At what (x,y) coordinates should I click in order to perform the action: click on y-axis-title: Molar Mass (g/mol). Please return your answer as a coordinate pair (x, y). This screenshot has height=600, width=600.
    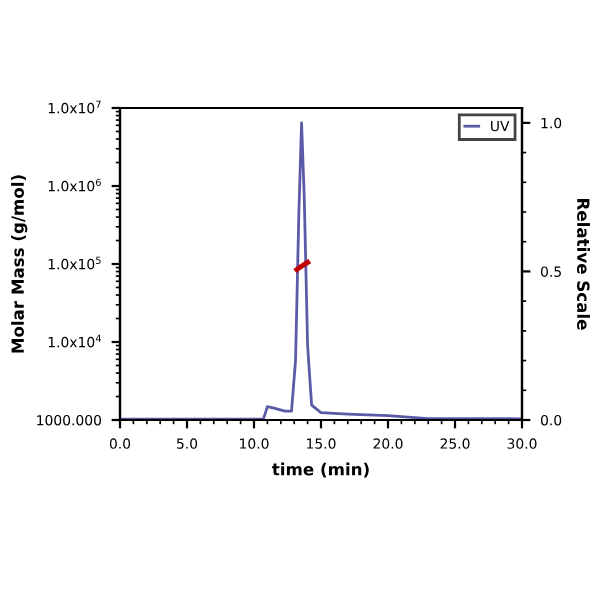
    Looking at the image, I should click on (19, 264).